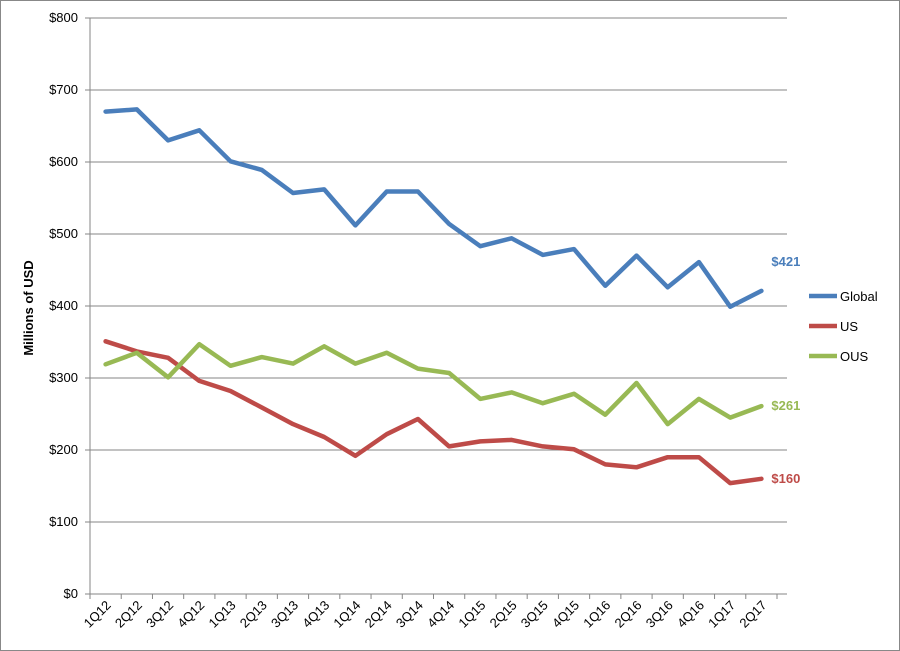 The height and width of the screenshot is (651, 900). What do you see at coordinates (71, 593) in the screenshot?
I see `y-tick-label: $0` at bounding box center [71, 593].